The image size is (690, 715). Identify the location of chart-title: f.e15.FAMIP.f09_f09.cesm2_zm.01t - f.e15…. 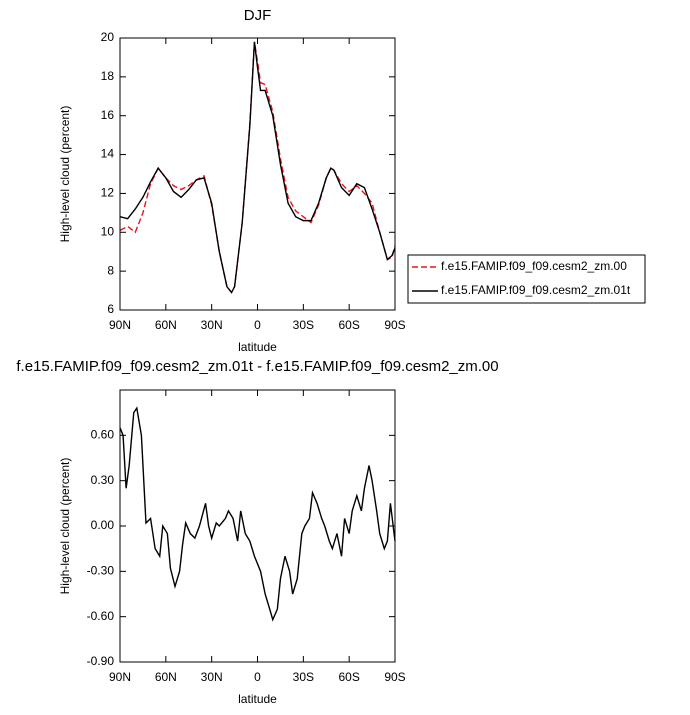
(257, 366).